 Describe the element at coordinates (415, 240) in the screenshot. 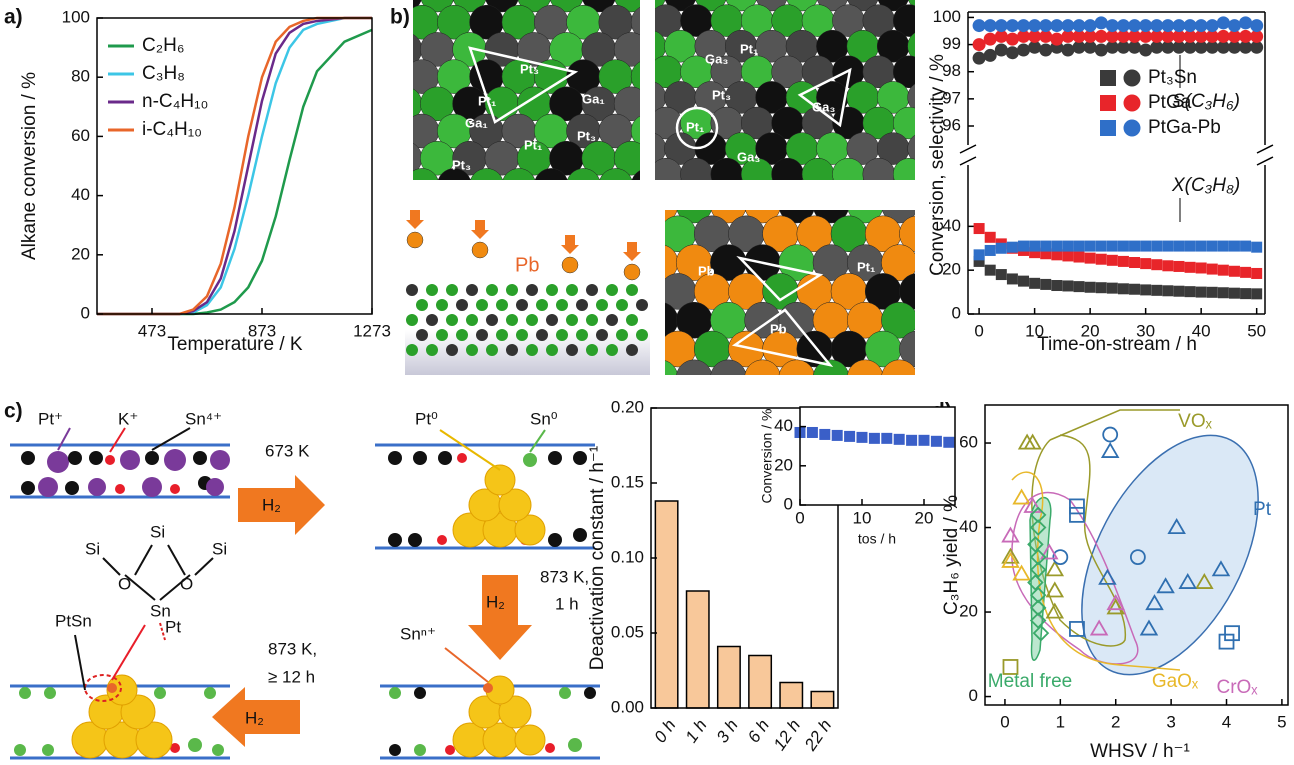

I see `pb-atom` at that location.